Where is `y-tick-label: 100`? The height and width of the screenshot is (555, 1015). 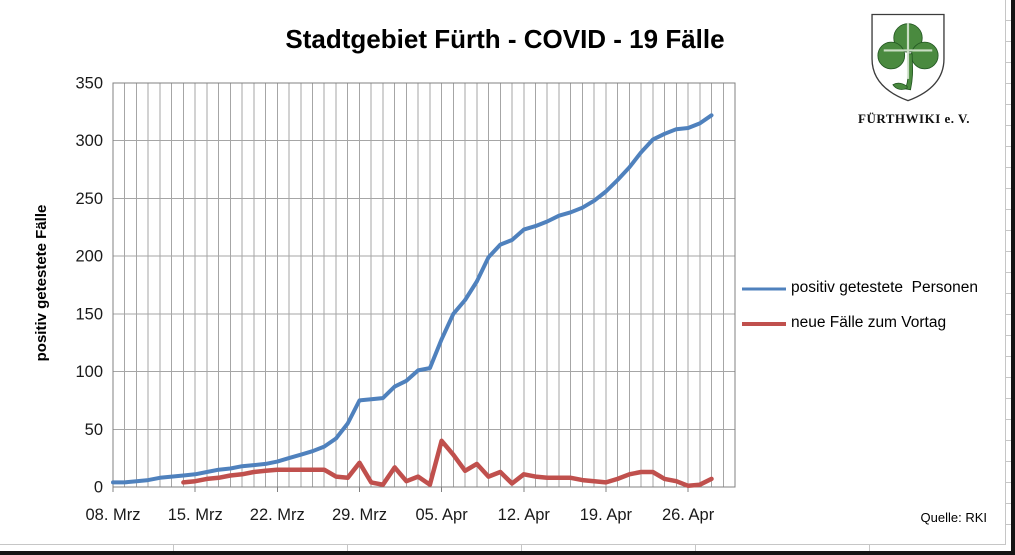
y-tick-label: 100 is located at coordinates (89, 372).